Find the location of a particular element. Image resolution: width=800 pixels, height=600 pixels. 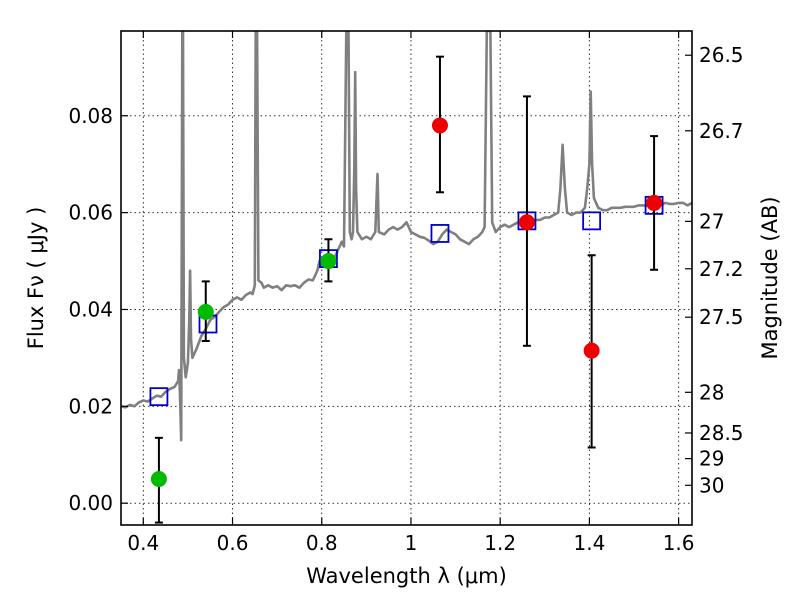

y-tick-label: 0.00 is located at coordinates (90, 503).